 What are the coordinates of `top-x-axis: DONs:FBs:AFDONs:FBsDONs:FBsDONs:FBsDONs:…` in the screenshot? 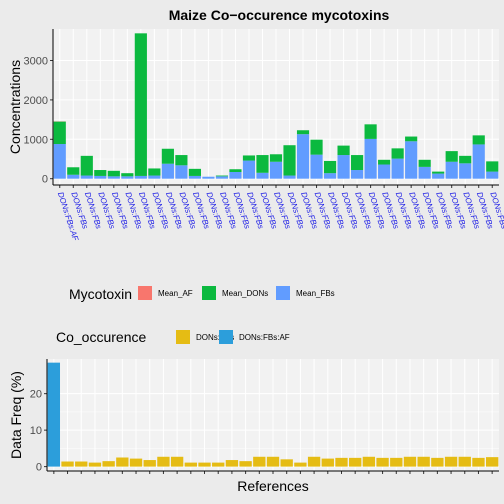 It's located at (278, 213).